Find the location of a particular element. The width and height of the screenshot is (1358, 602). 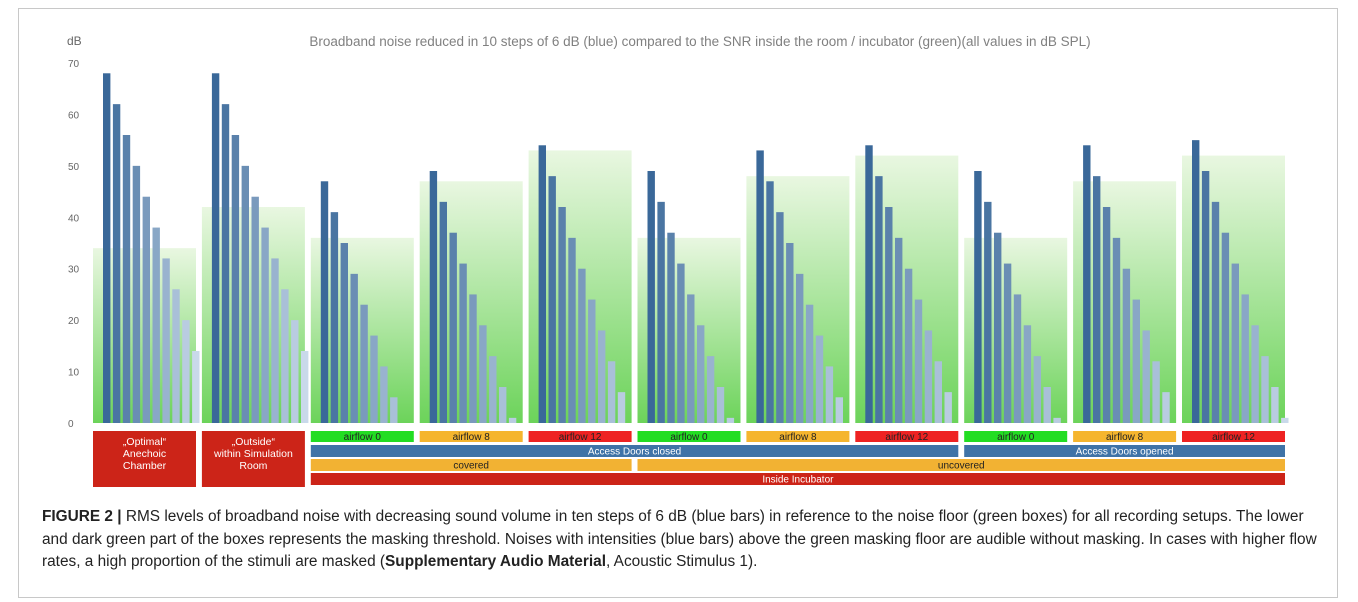

y-tick-label-2: 20 is located at coordinates (74, 321).